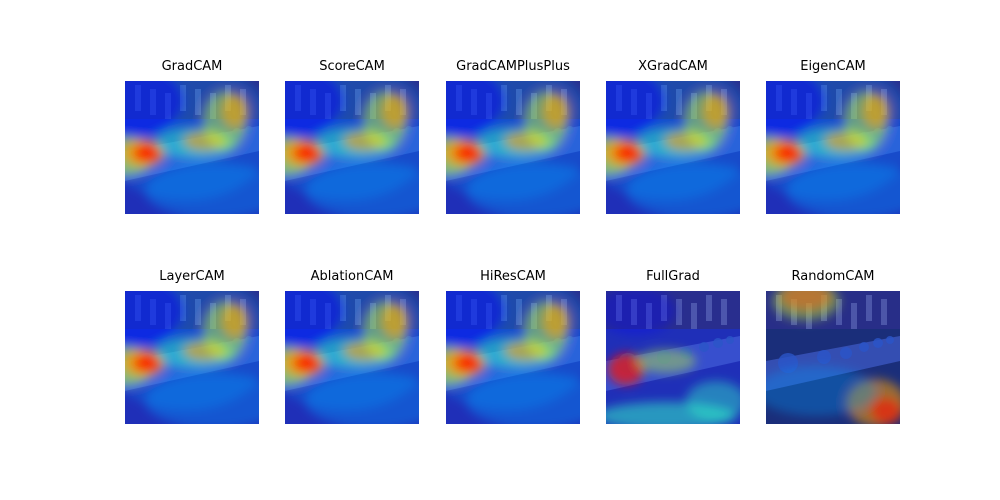  I want to click on panel-title: LayerCAM, so click(192, 276).